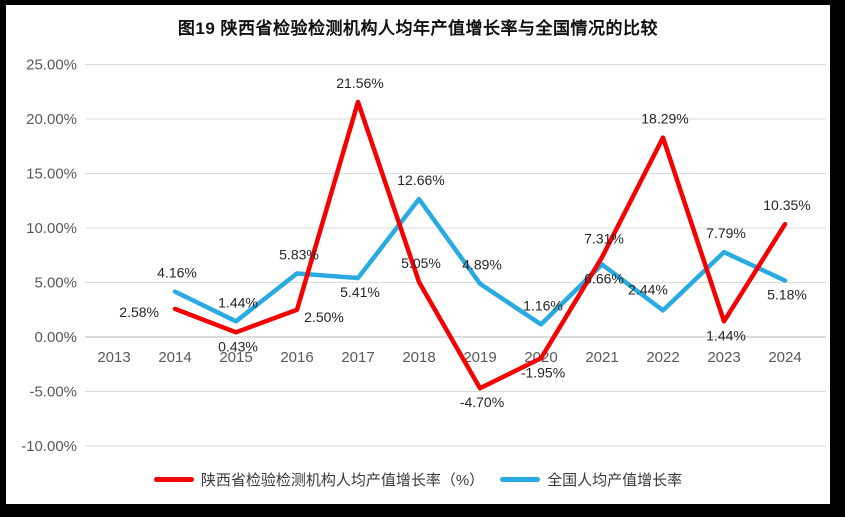  What do you see at coordinates (784, 357) in the screenshot?
I see `x-axis-tick-label: 2024` at bounding box center [784, 357].